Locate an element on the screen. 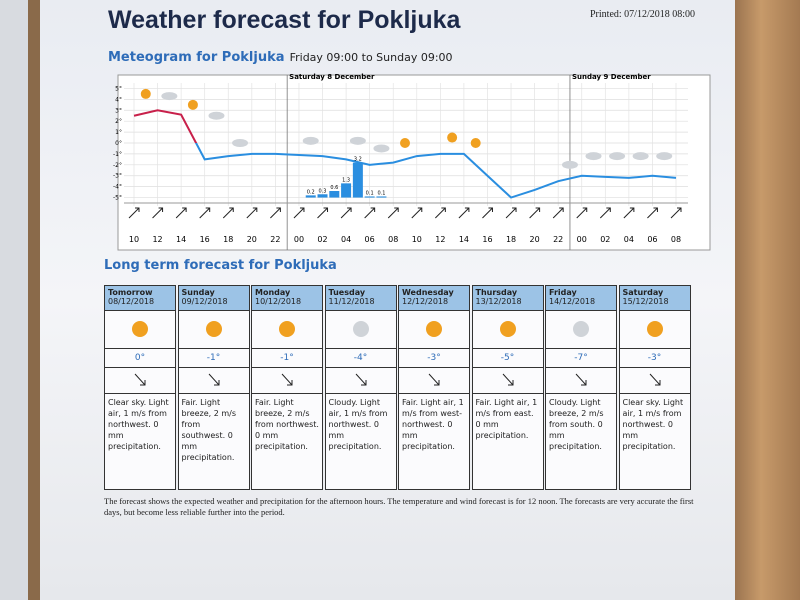  y-tick-label: -1° is located at coordinates (117, 154).